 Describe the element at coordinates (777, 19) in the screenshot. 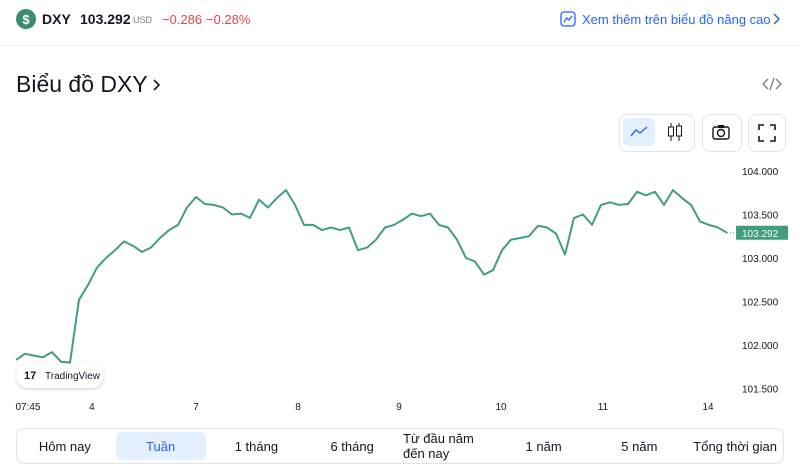

I see `link-chevron` at that location.